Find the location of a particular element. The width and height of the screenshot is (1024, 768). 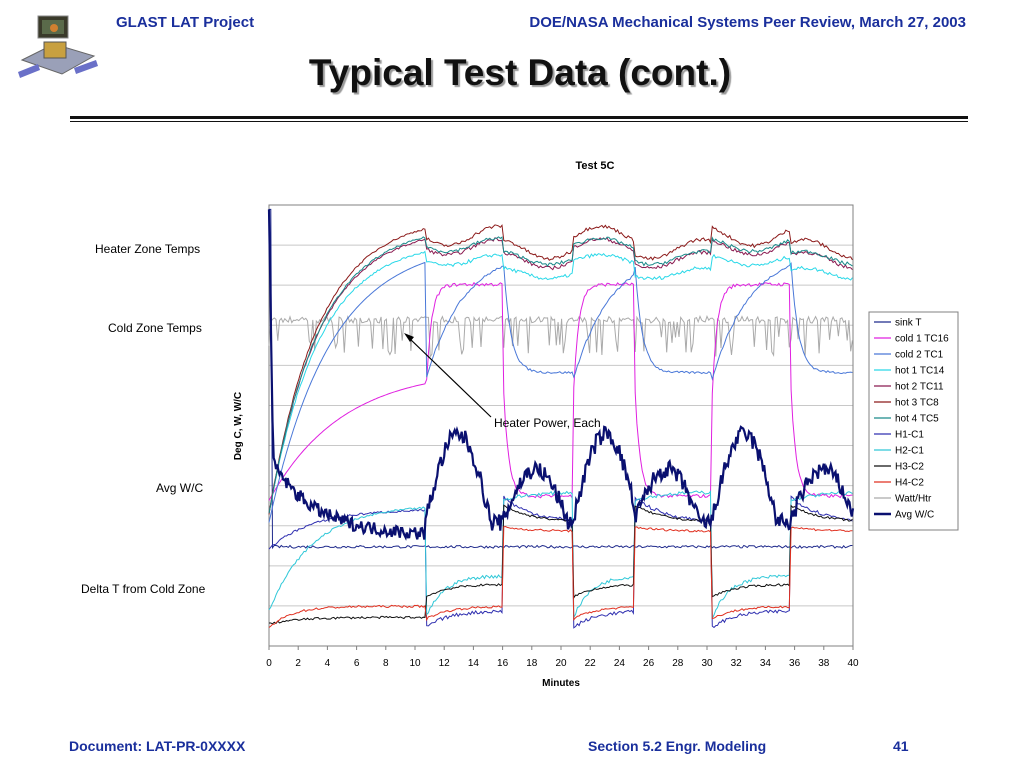

x-tick-label: 0 is located at coordinates (269, 663).